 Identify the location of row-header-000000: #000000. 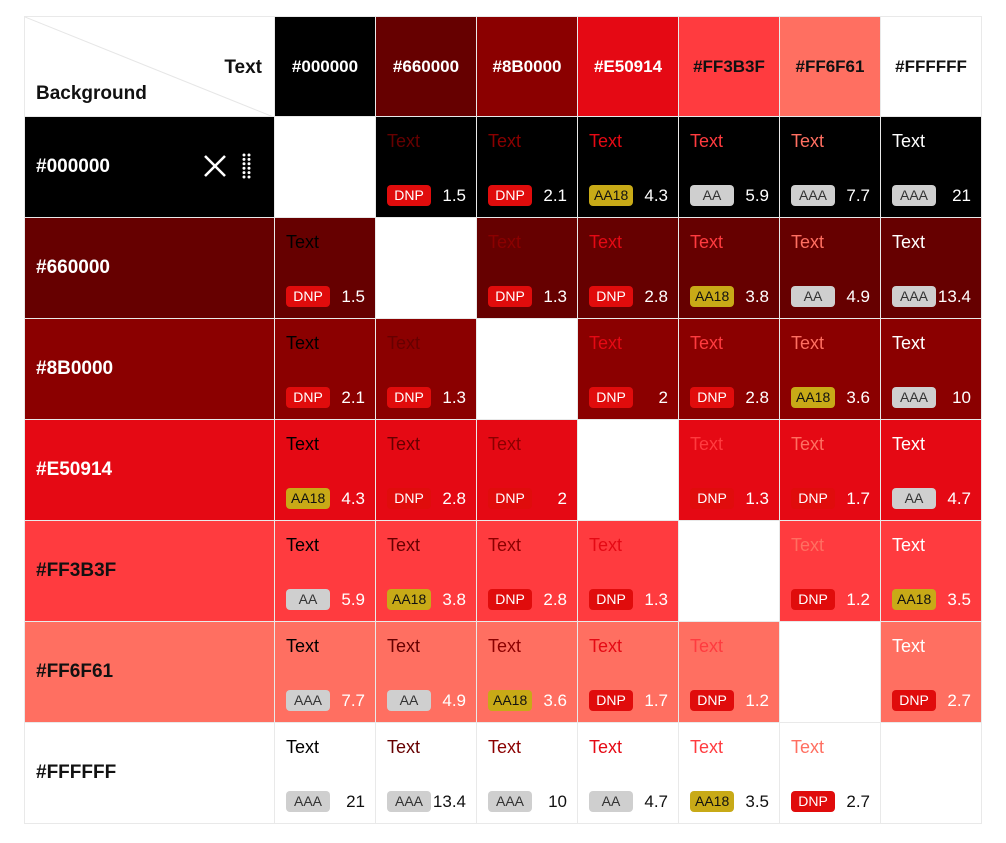
(149, 167).